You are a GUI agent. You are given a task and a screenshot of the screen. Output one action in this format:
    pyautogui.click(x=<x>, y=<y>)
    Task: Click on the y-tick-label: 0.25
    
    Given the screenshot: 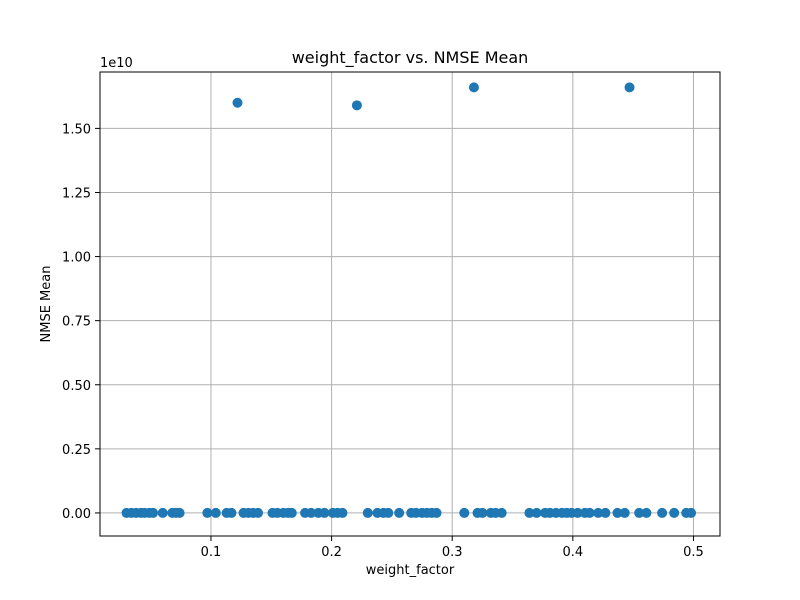 What is the action you would take?
    pyautogui.click(x=76, y=450)
    